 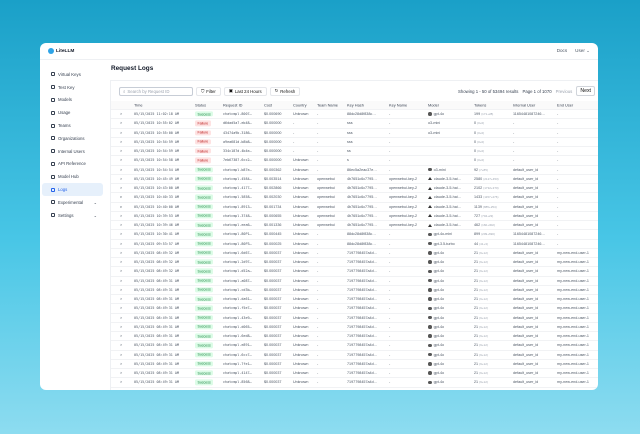 I want to click on sidebar-item-logs: Logs, so click(x=72, y=189).